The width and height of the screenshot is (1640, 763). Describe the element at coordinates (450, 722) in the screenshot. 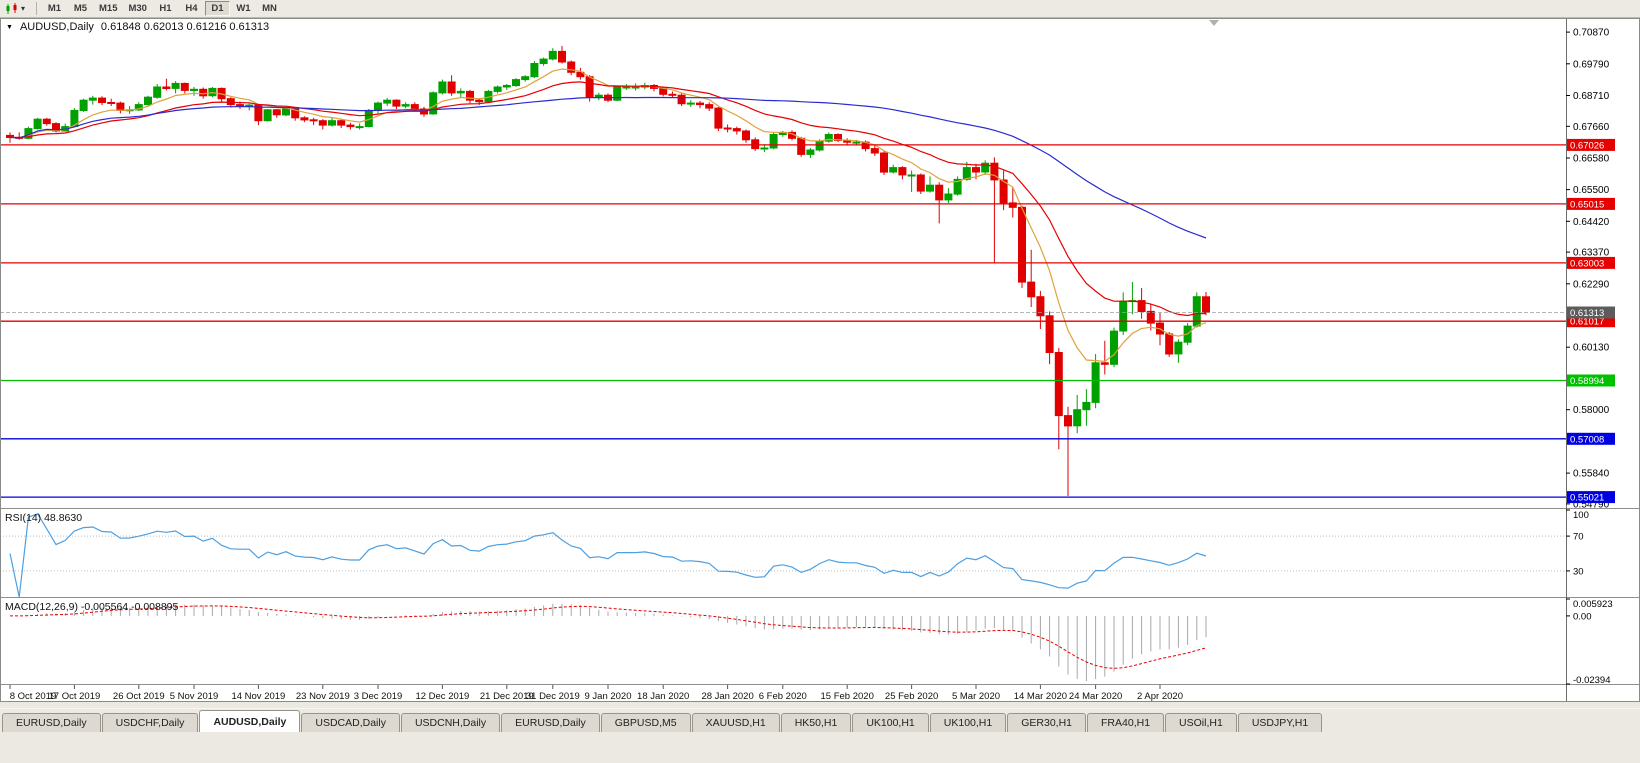

I see `chart-tab-usdcnh-daily: USDCNH,Daily` at that location.